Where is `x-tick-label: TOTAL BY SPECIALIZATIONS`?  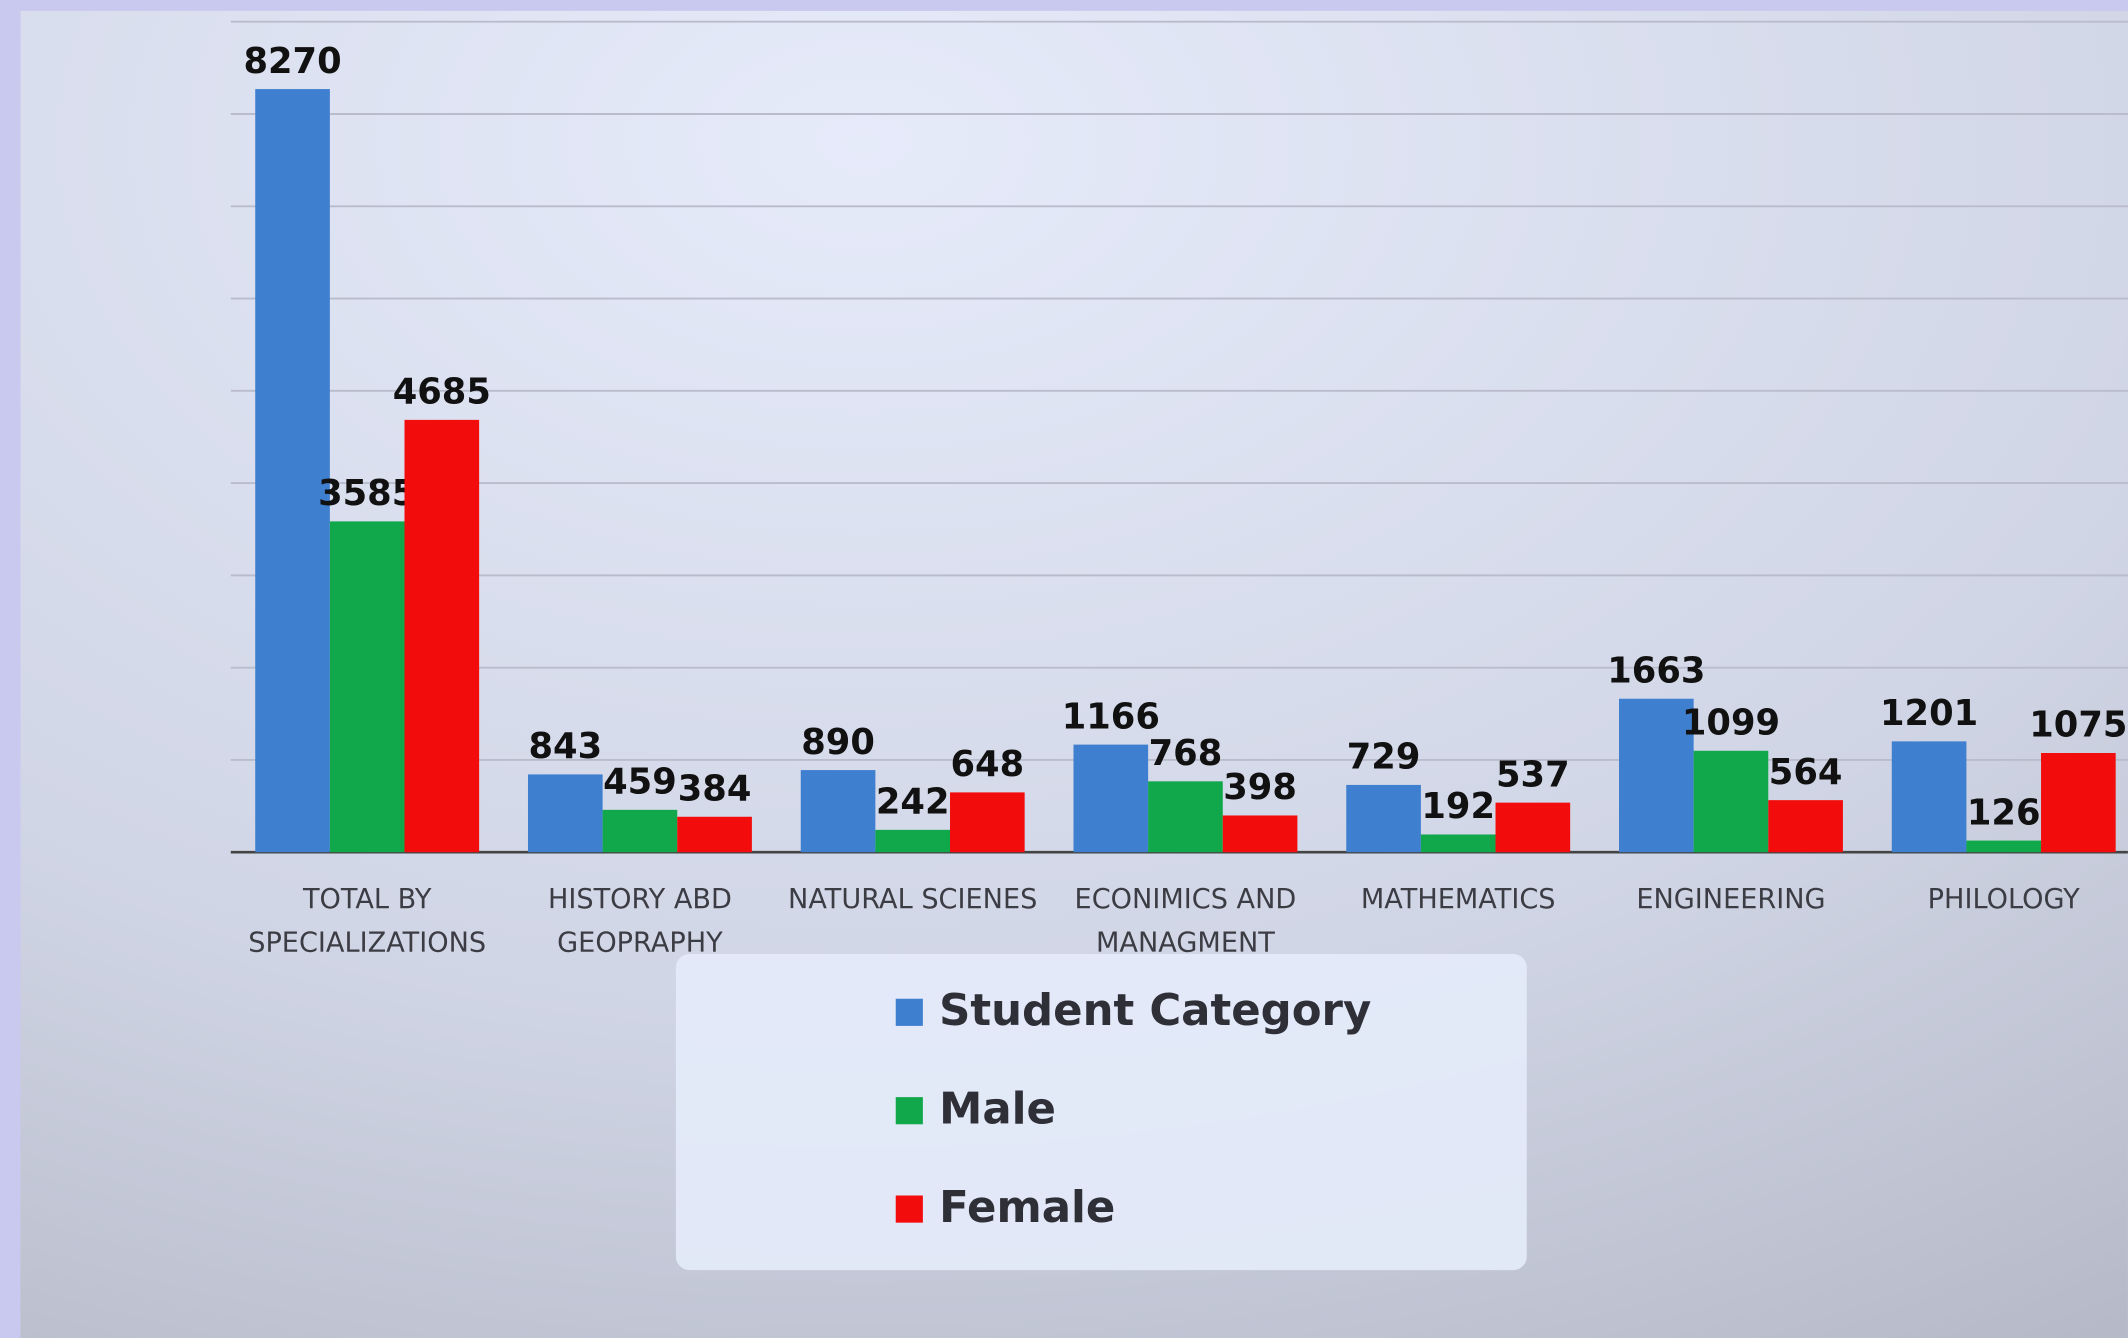 x-tick-label: TOTAL BY SPECIALIZATIONS is located at coordinates (367, 920).